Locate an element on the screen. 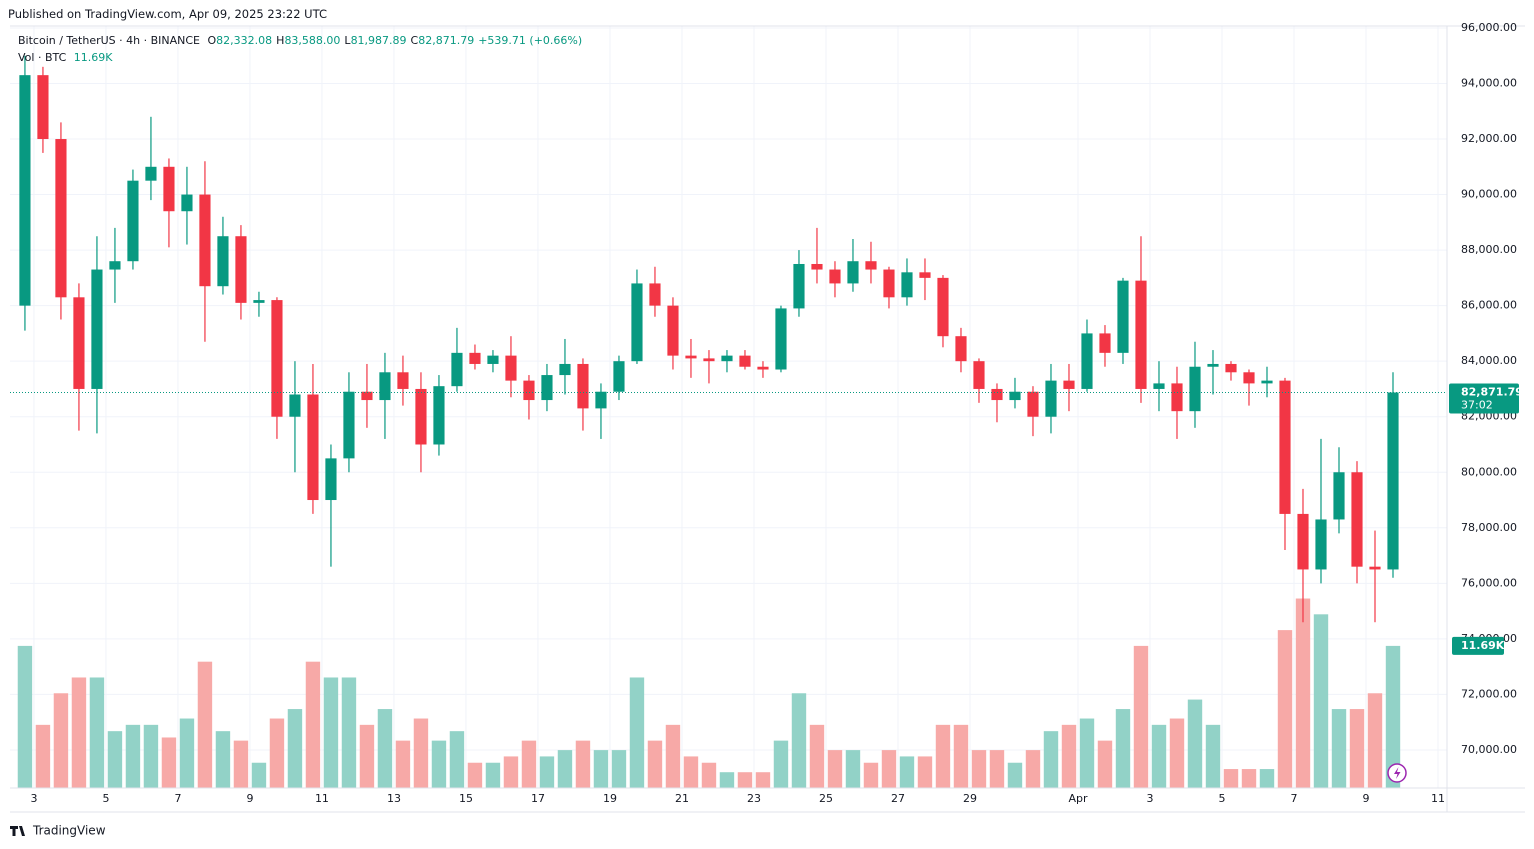 This screenshot has height=849, width=1534. x-tick-label: 21 is located at coordinates (682, 798).